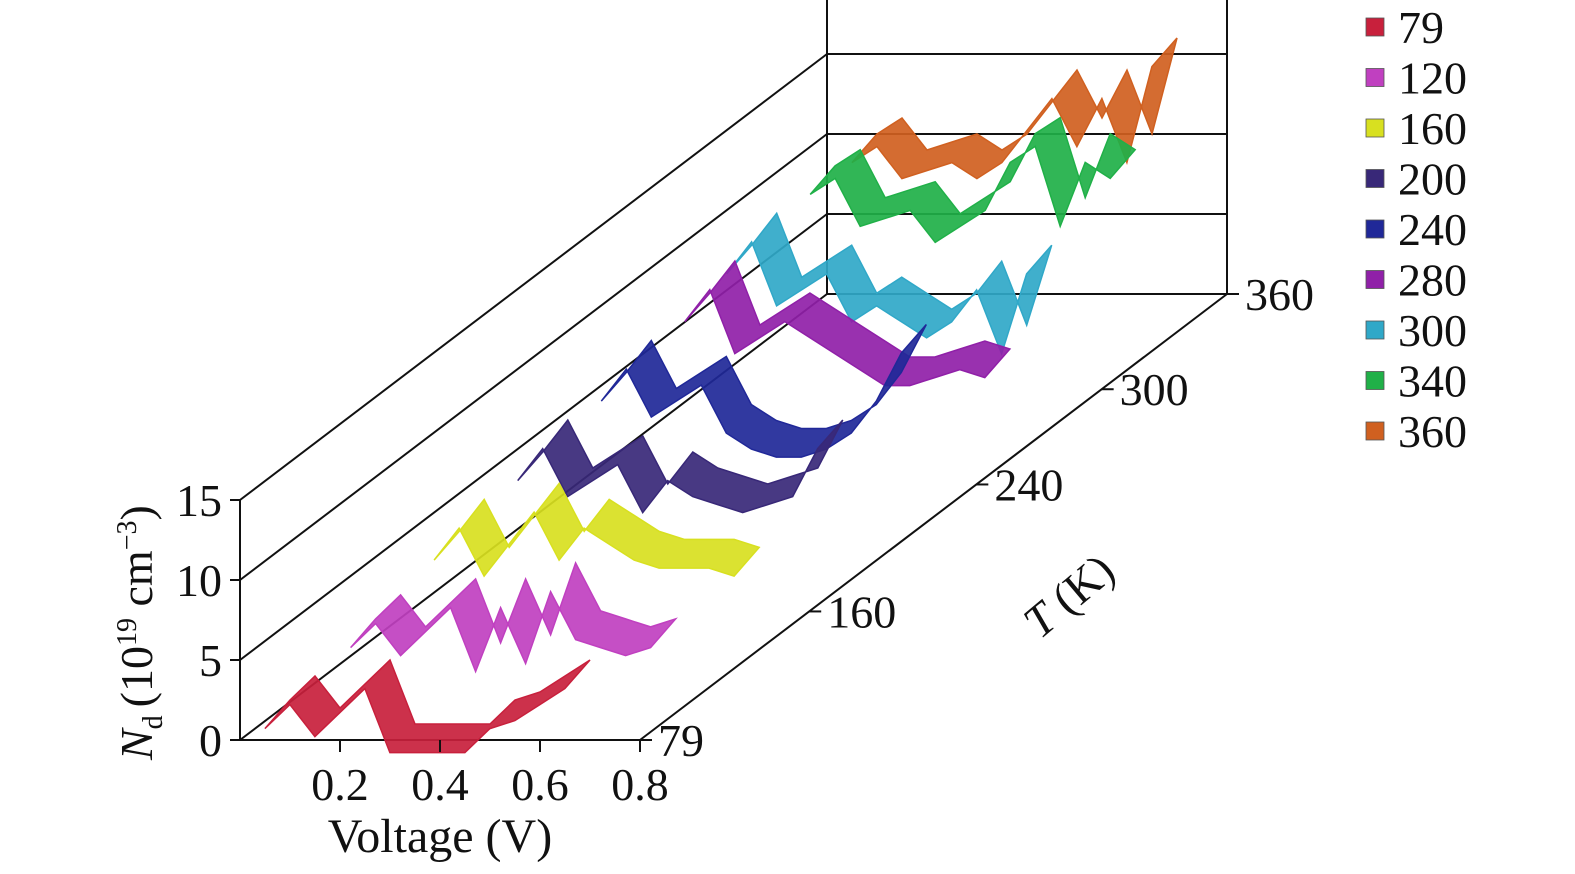  What do you see at coordinates (210, 740) in the screenshot?
I see `y-tick-label: 0` at bounding box center [210, 740].